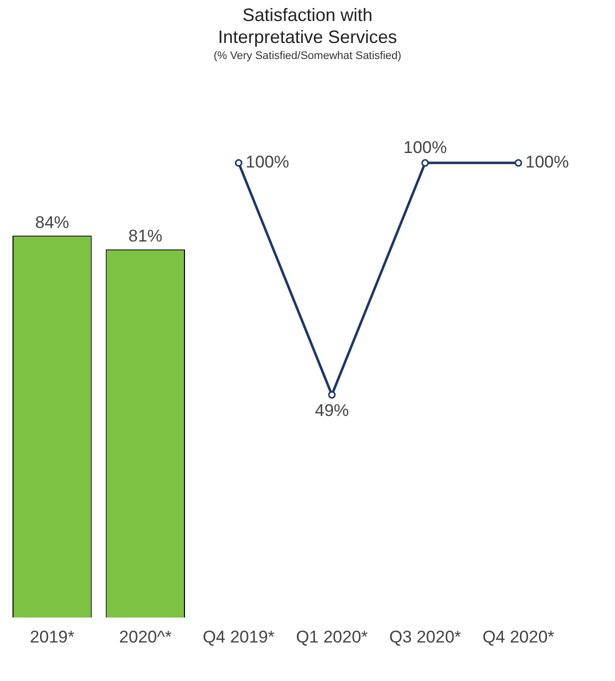 The height and width of the screenshot is (681, 615). I want to click on x-tick-label: 2019*, so click(52, 636).